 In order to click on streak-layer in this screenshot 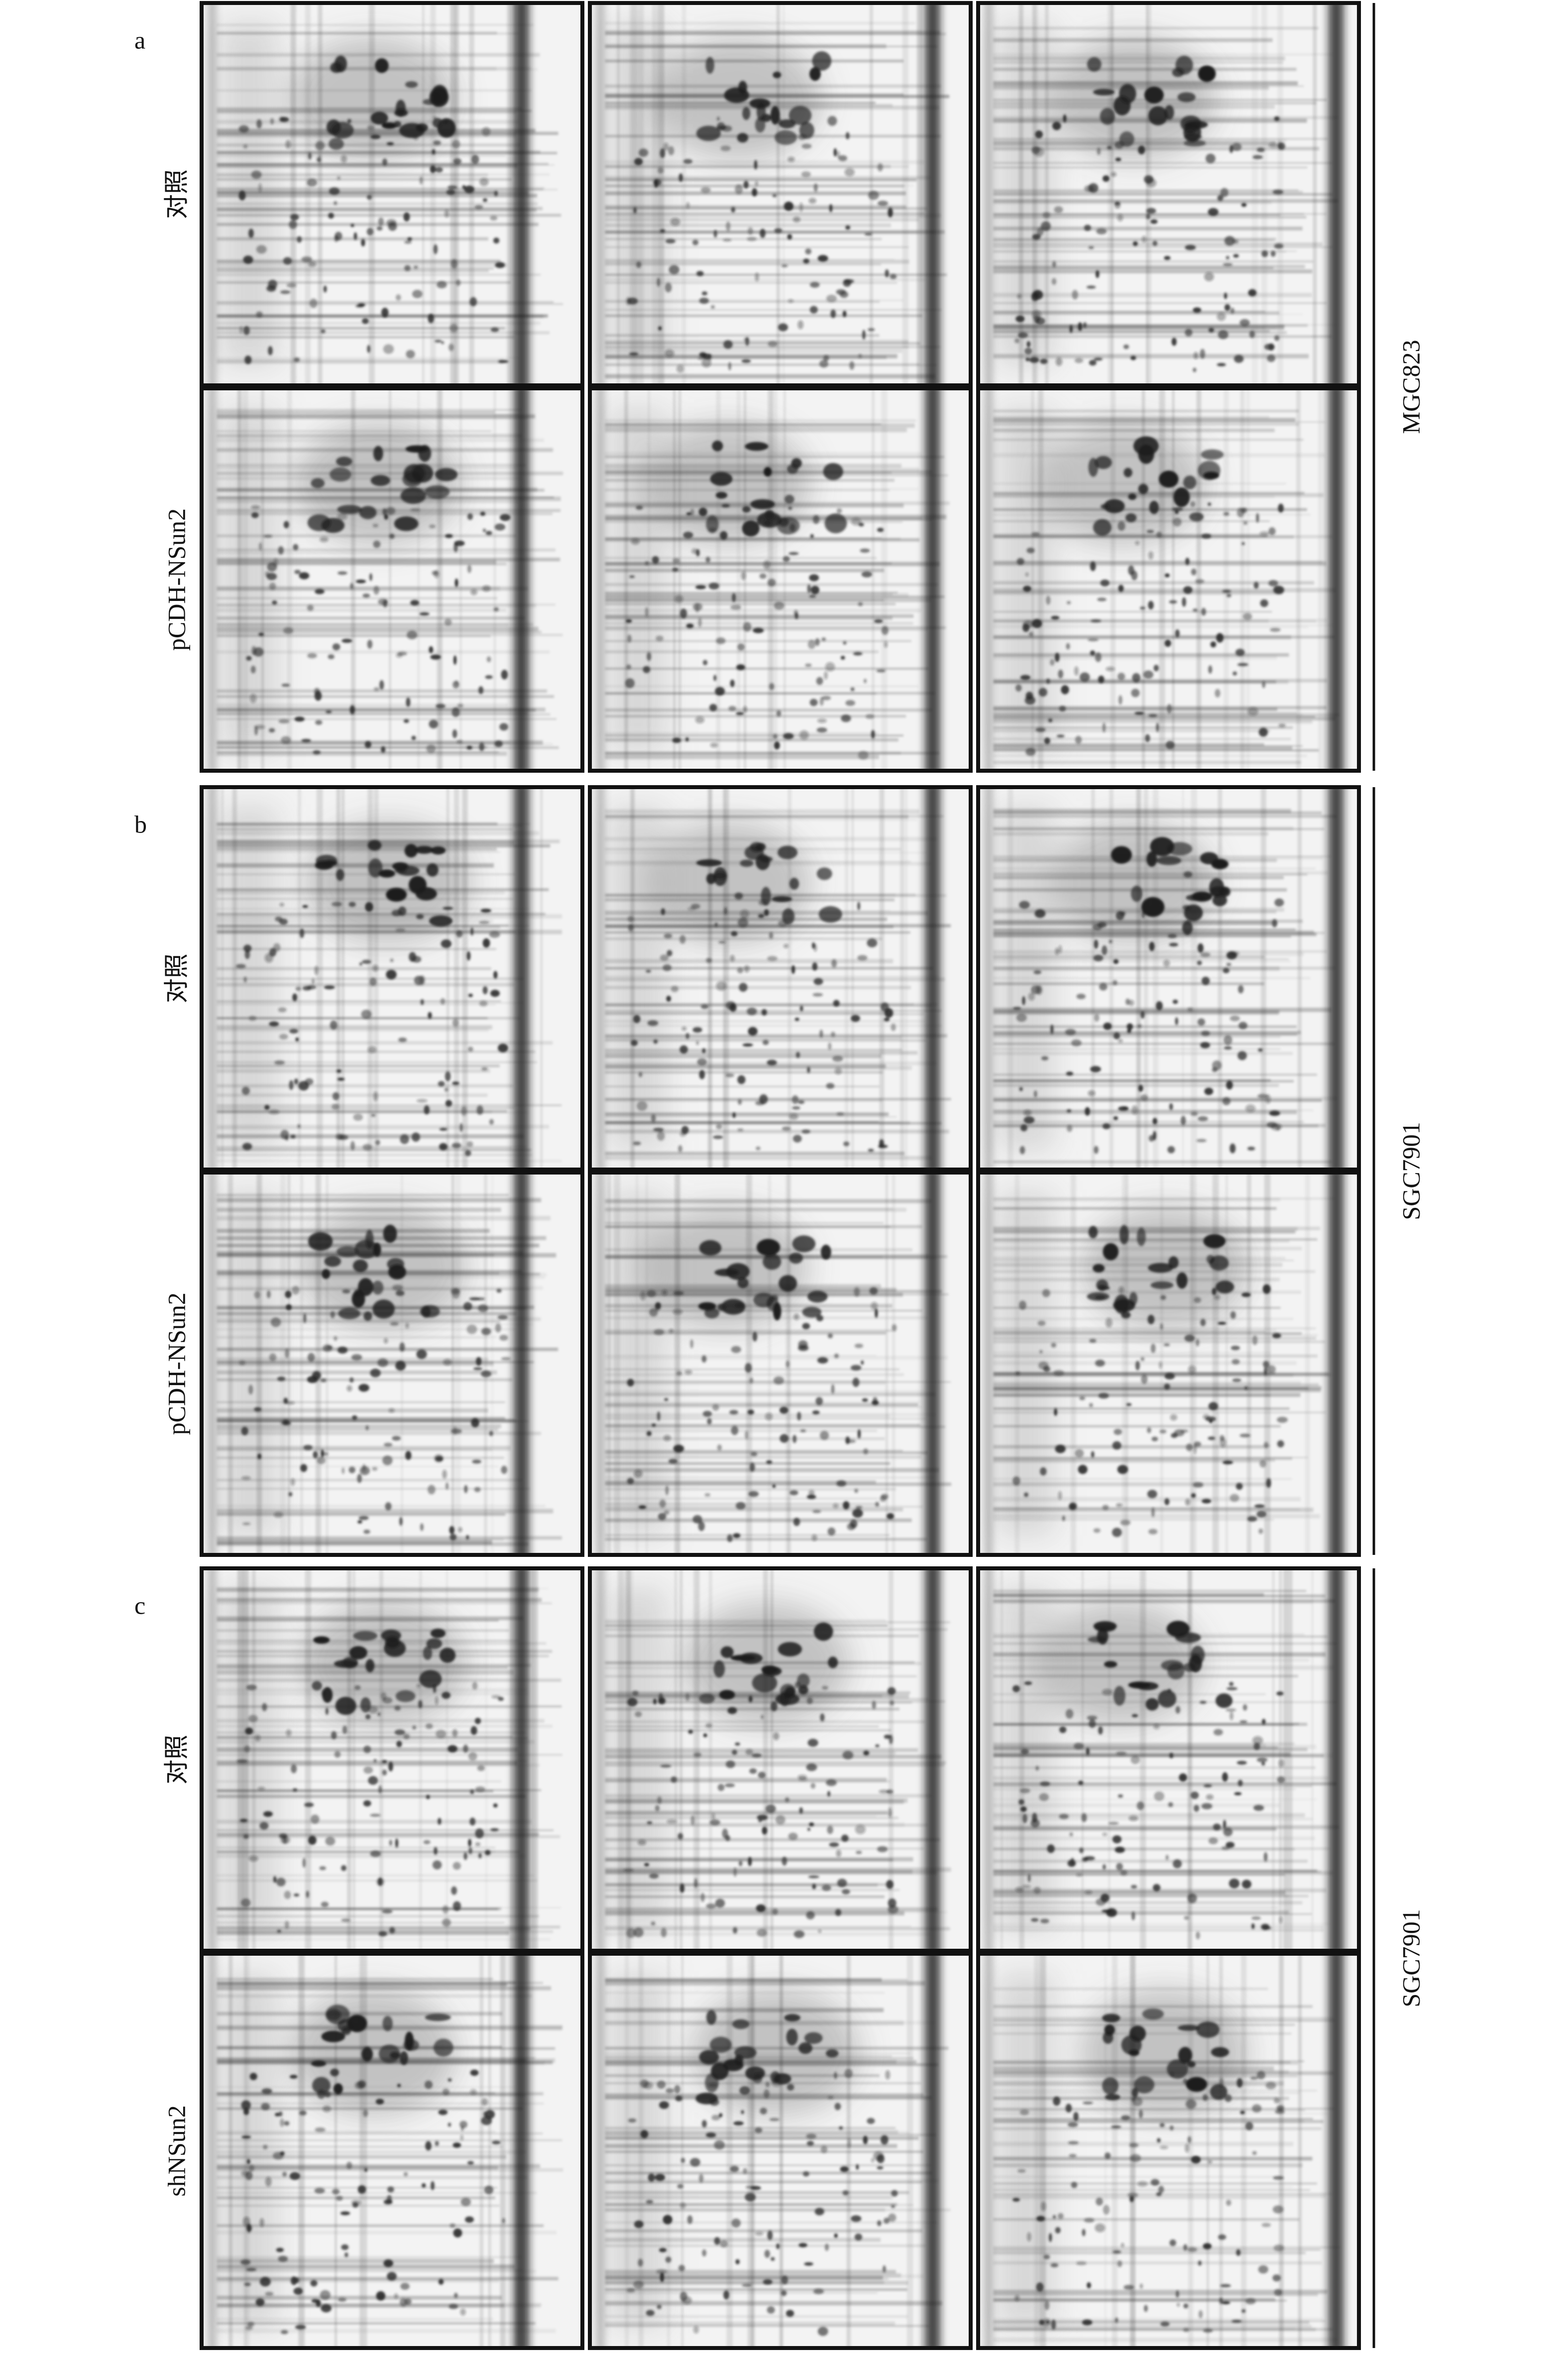, I will do `click(778, 194)`.